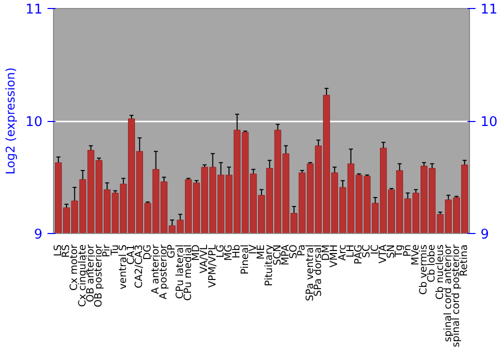 This screenshot has width=500, height=350. Describe the element at coordinates (164, 272) in the screenshot. I see `x-tick-label: A posterior` at that location.